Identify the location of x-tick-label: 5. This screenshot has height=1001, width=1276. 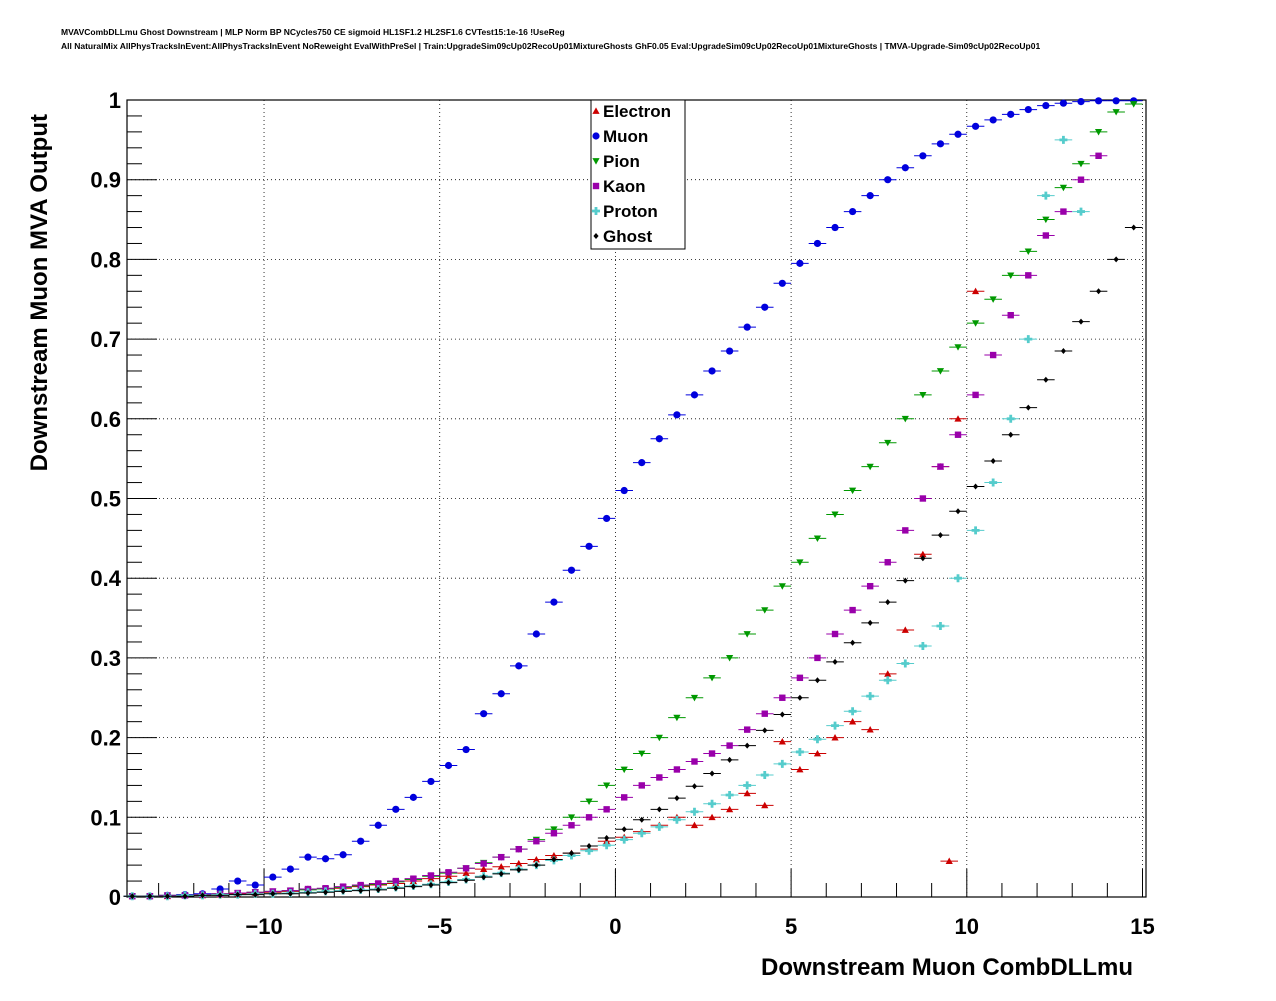
(791, 926).